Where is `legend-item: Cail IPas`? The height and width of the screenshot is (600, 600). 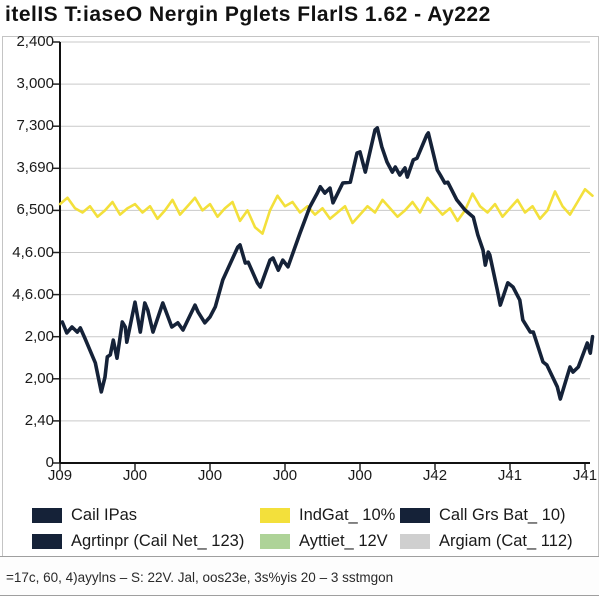 legend-item: Cail IPas is located at coordinates (146, 515).